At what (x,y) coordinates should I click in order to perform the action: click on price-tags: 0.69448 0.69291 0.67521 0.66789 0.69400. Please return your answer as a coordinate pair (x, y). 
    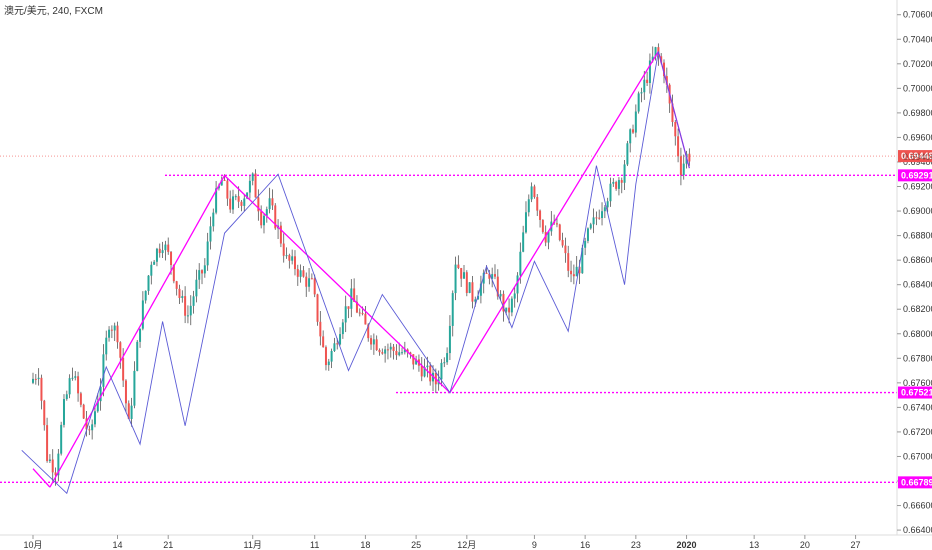
    Looking at the image, I should click on (915, 319).